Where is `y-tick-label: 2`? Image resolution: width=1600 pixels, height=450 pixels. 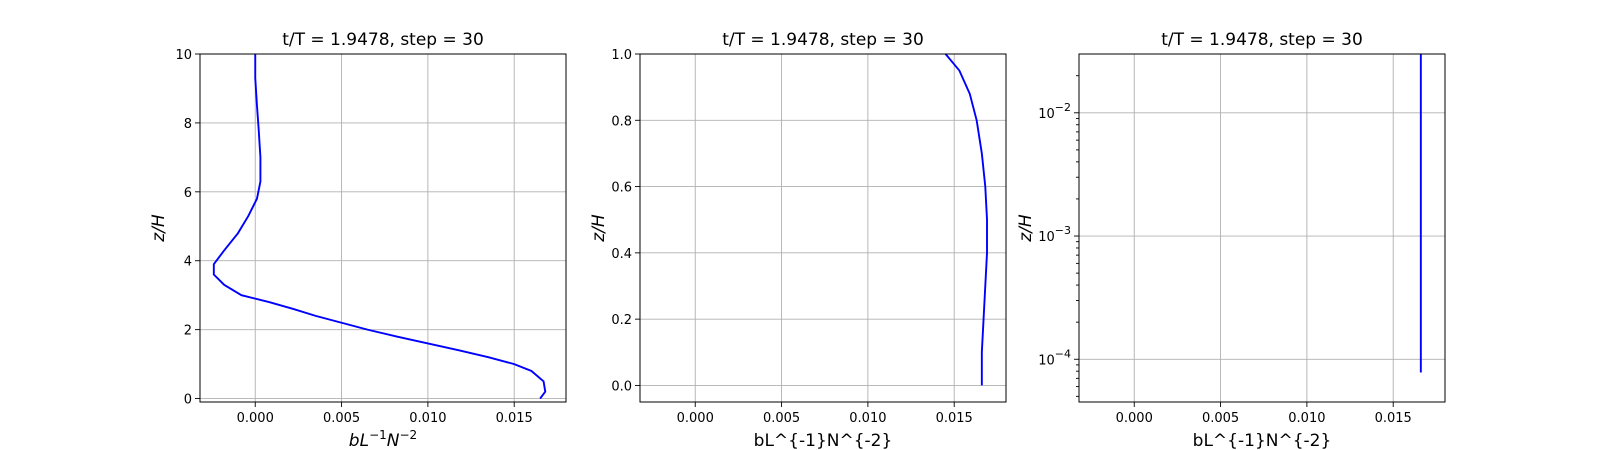
y-tick-label: 2 is located at coordinates (188, 331).